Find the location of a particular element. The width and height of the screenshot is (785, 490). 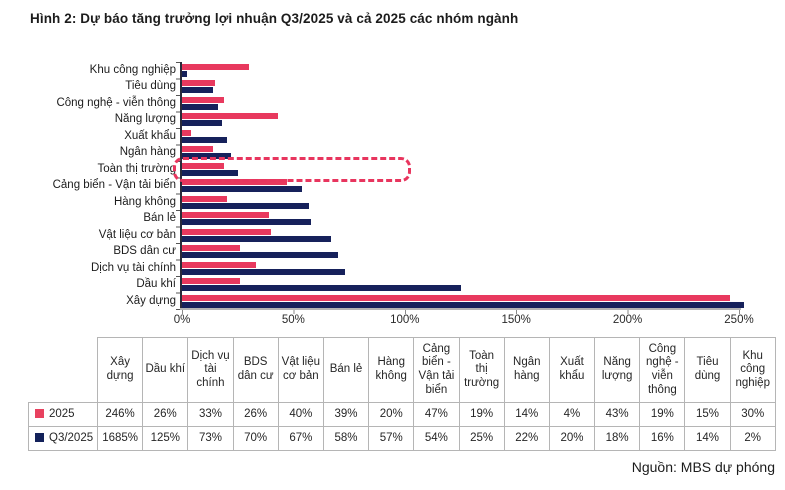

table-column-header: Hàng không is located at coordinates (391, 370).